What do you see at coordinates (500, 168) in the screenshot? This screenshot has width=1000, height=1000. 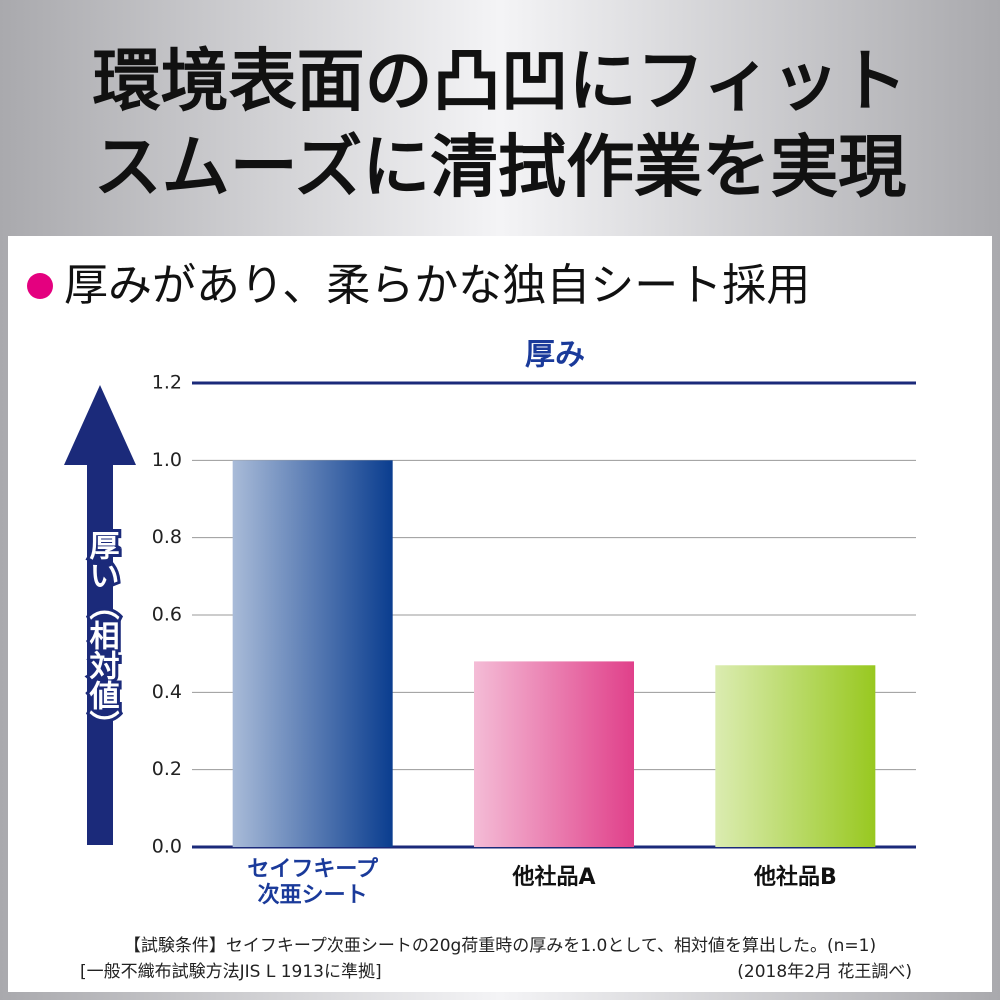 I see `headline: スムーズに清拭作業を実現` at bounding box center [500, 168].